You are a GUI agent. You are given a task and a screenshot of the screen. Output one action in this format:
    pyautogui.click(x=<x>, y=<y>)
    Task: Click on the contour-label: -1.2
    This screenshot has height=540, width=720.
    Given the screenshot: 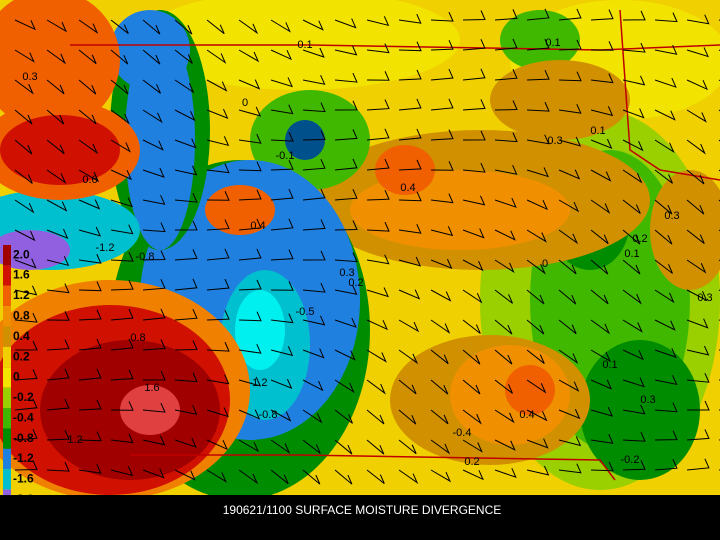 What is the action you would take?
    pyautogui.click(x=258, y=383)
    